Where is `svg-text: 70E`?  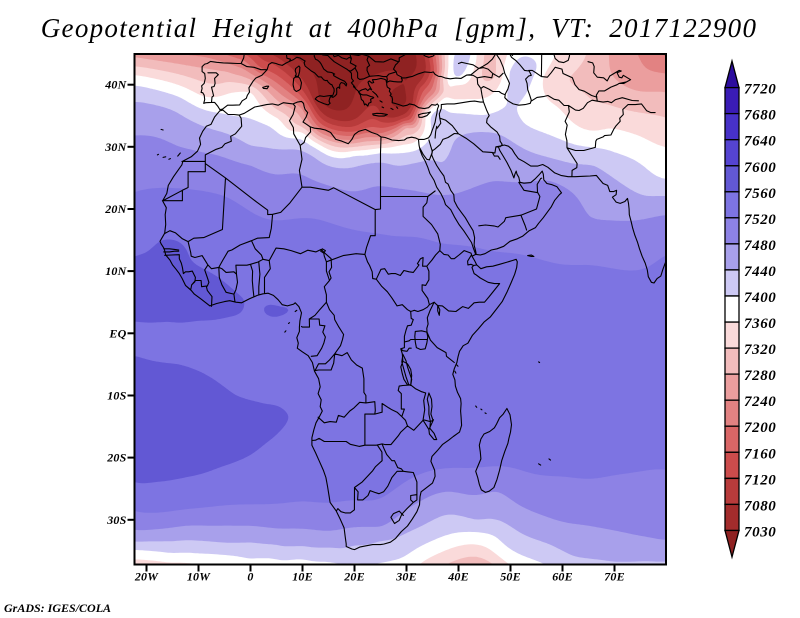
svg-text: 70E is located at coordinates (614, 577).